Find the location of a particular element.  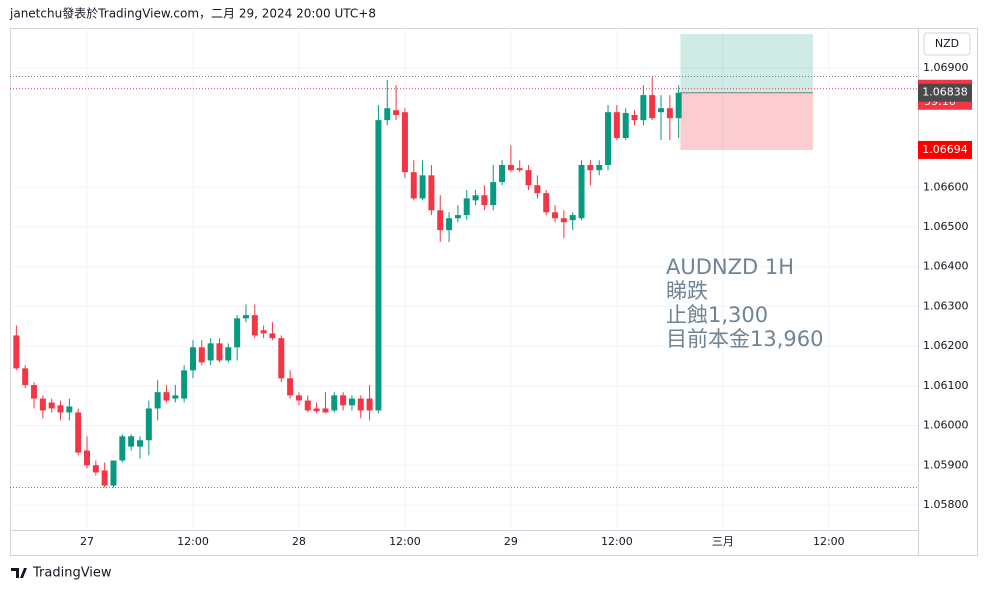

x-tick-label: 28 is located at coordinates (299, 541).